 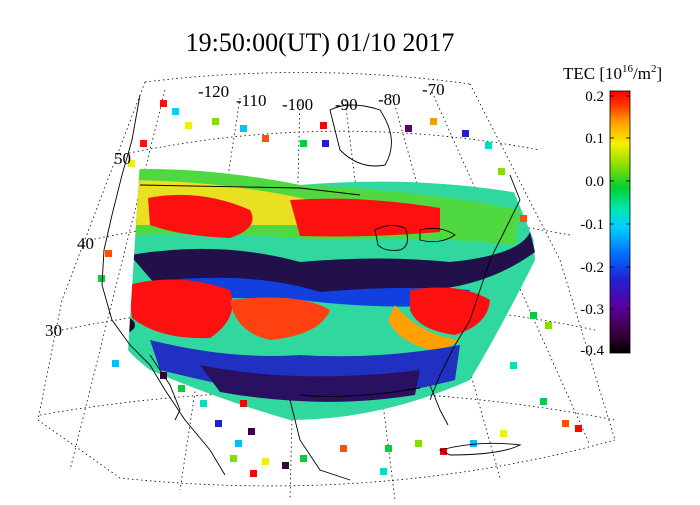 What do you see at coordinates (594, 97) in the screenshot?
I see `colorbar-tick-label: 0.2` at bounding box center [594, 97].